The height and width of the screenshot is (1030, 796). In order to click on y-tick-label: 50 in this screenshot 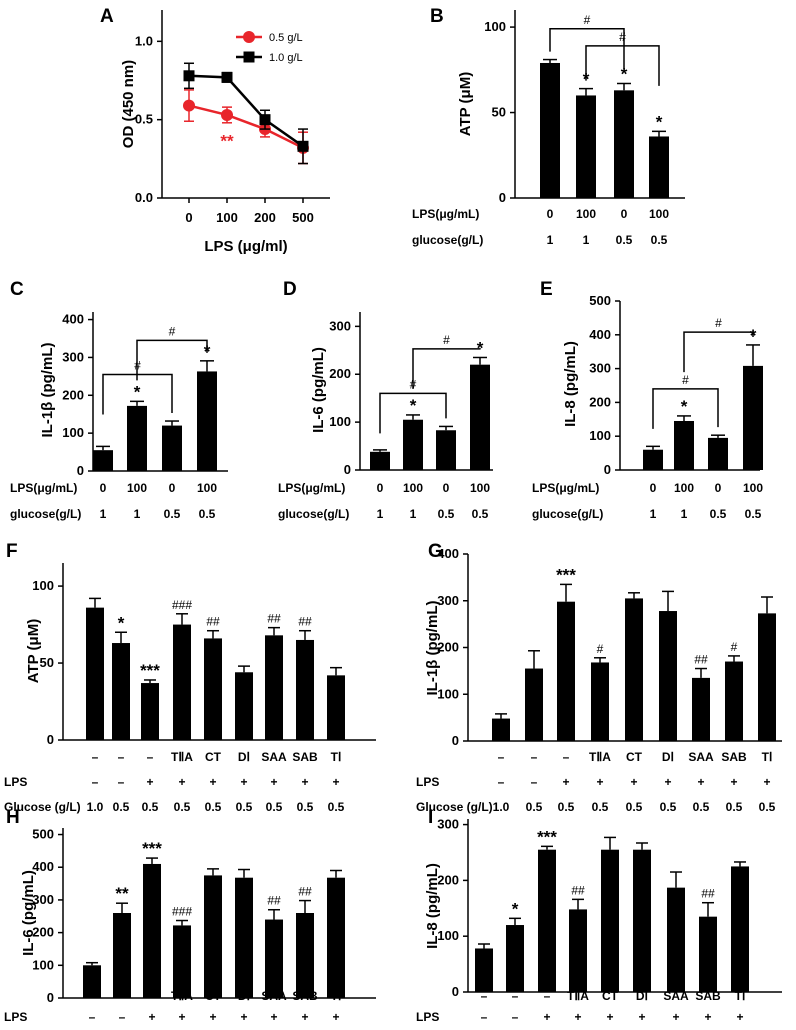, I will do `click(499, 112)`.